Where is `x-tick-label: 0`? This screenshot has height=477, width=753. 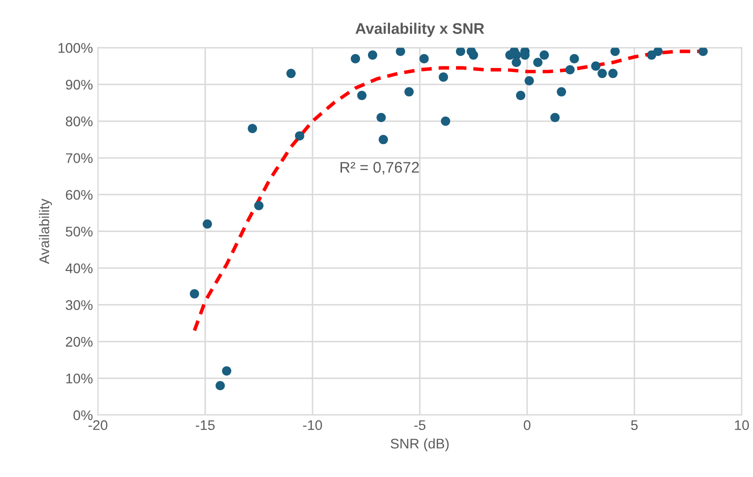
x-tick-label: 0 is located at coordinates (527, 425).